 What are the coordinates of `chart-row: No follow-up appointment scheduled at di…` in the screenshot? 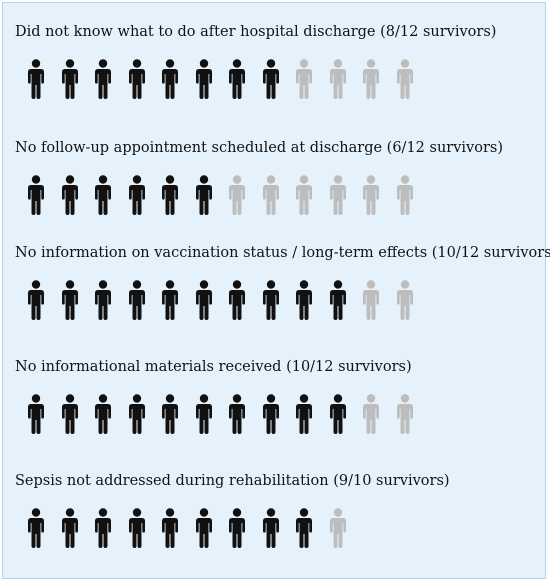 It's located at (259, 177).